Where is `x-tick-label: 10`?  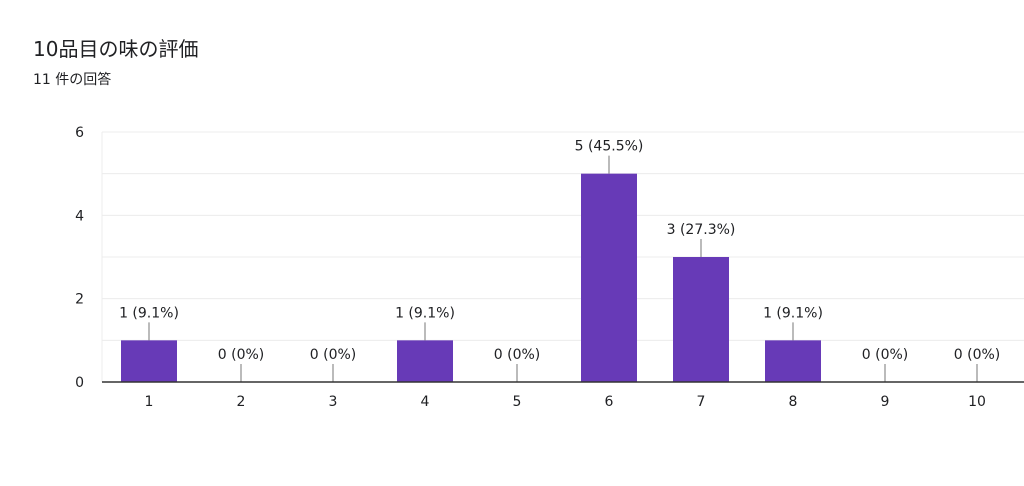
x-tick-label: 10 is located at coordinates (977, 402).